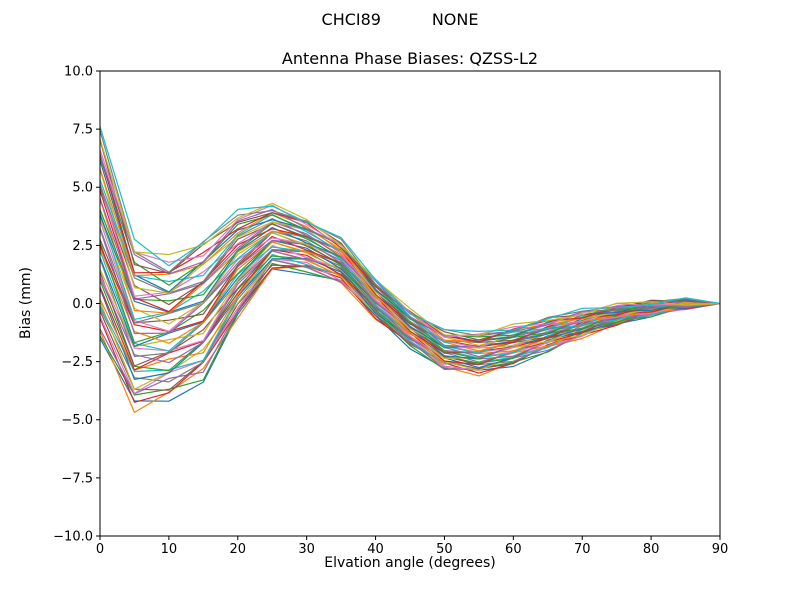 The image size is (800, 600). I want to click on x-tick-label: 70, so click(582, 549).